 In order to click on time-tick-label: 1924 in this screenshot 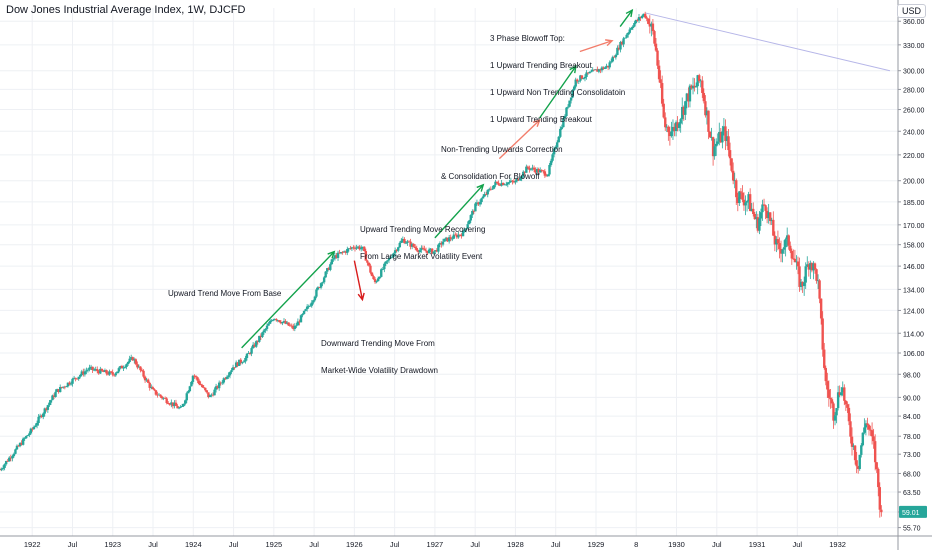, I will do `click(193, 544)`.